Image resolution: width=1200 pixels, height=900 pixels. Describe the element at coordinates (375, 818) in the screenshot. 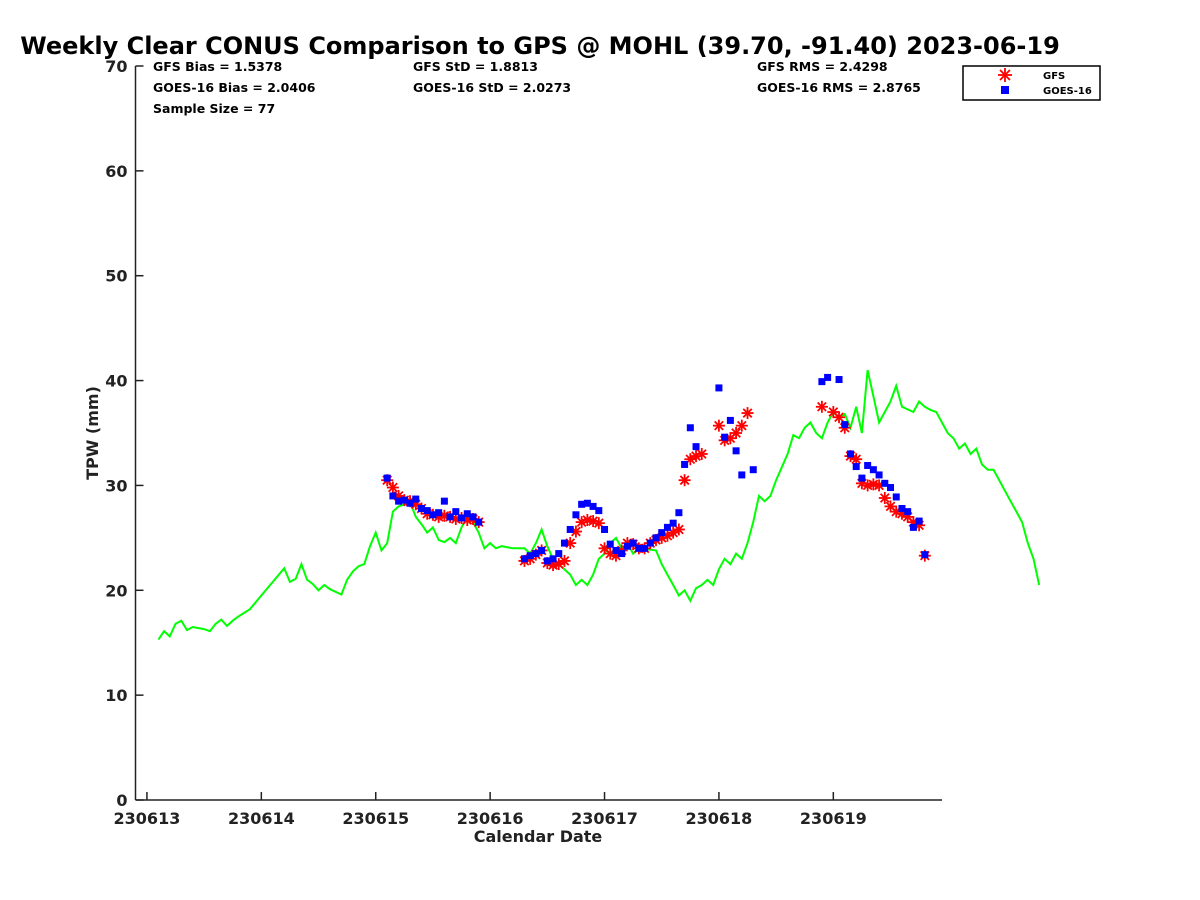

I see `x-tick-label: 230615` at that location.